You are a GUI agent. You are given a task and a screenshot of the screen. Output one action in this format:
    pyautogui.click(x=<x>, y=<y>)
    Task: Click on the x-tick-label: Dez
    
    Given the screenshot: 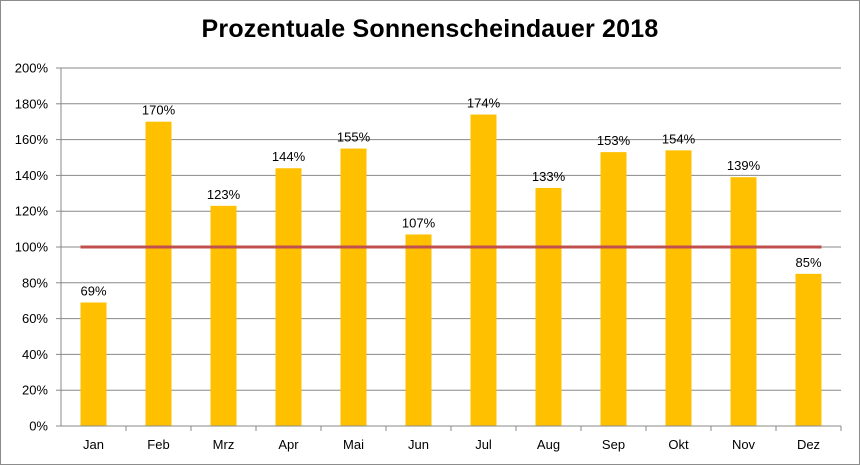 What is the action you would take?
    pyautogui.click(x=808, y=444)
    